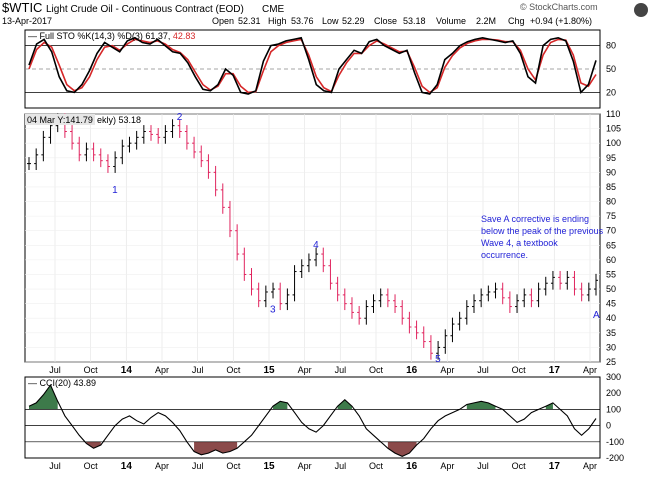 This screenshot has width=652, height=481. I want to click on price-tick-label: 60, so click(611, 260).